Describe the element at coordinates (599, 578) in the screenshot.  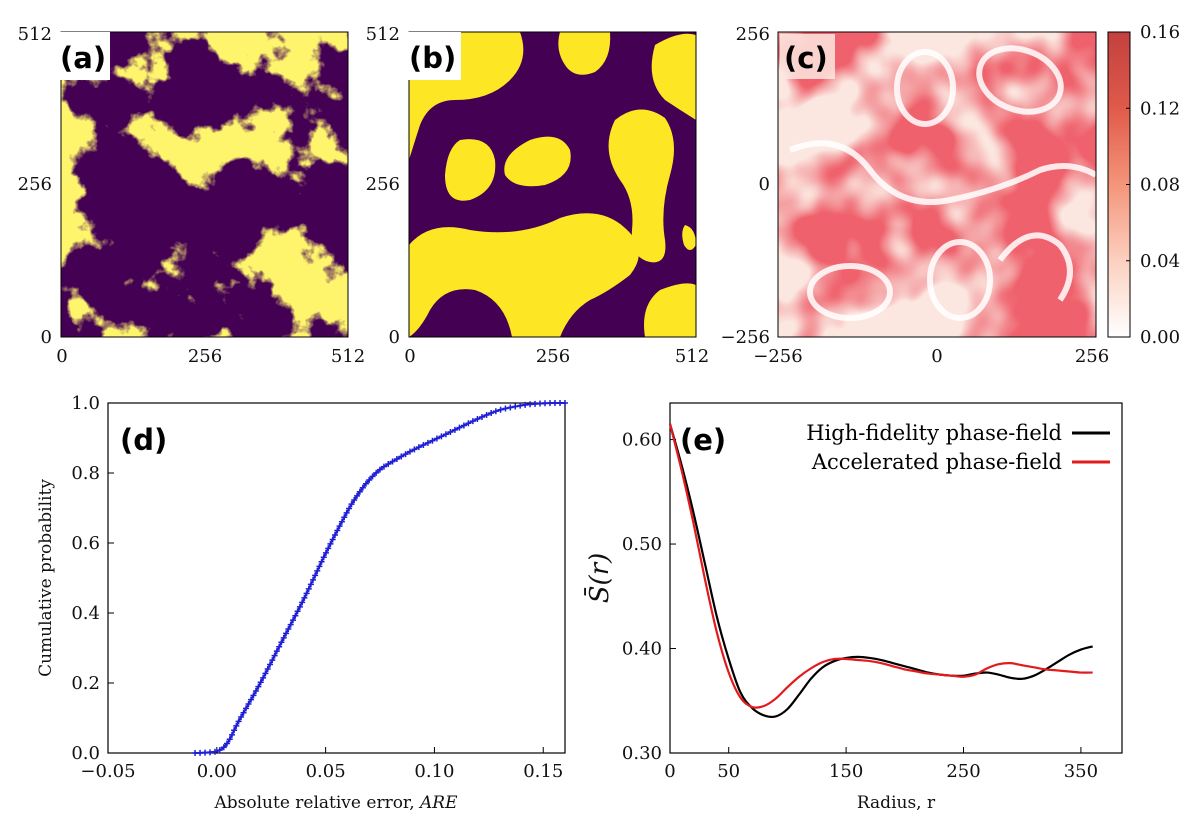
I see `panel-e-ylabel: S̄(r)` at that location.